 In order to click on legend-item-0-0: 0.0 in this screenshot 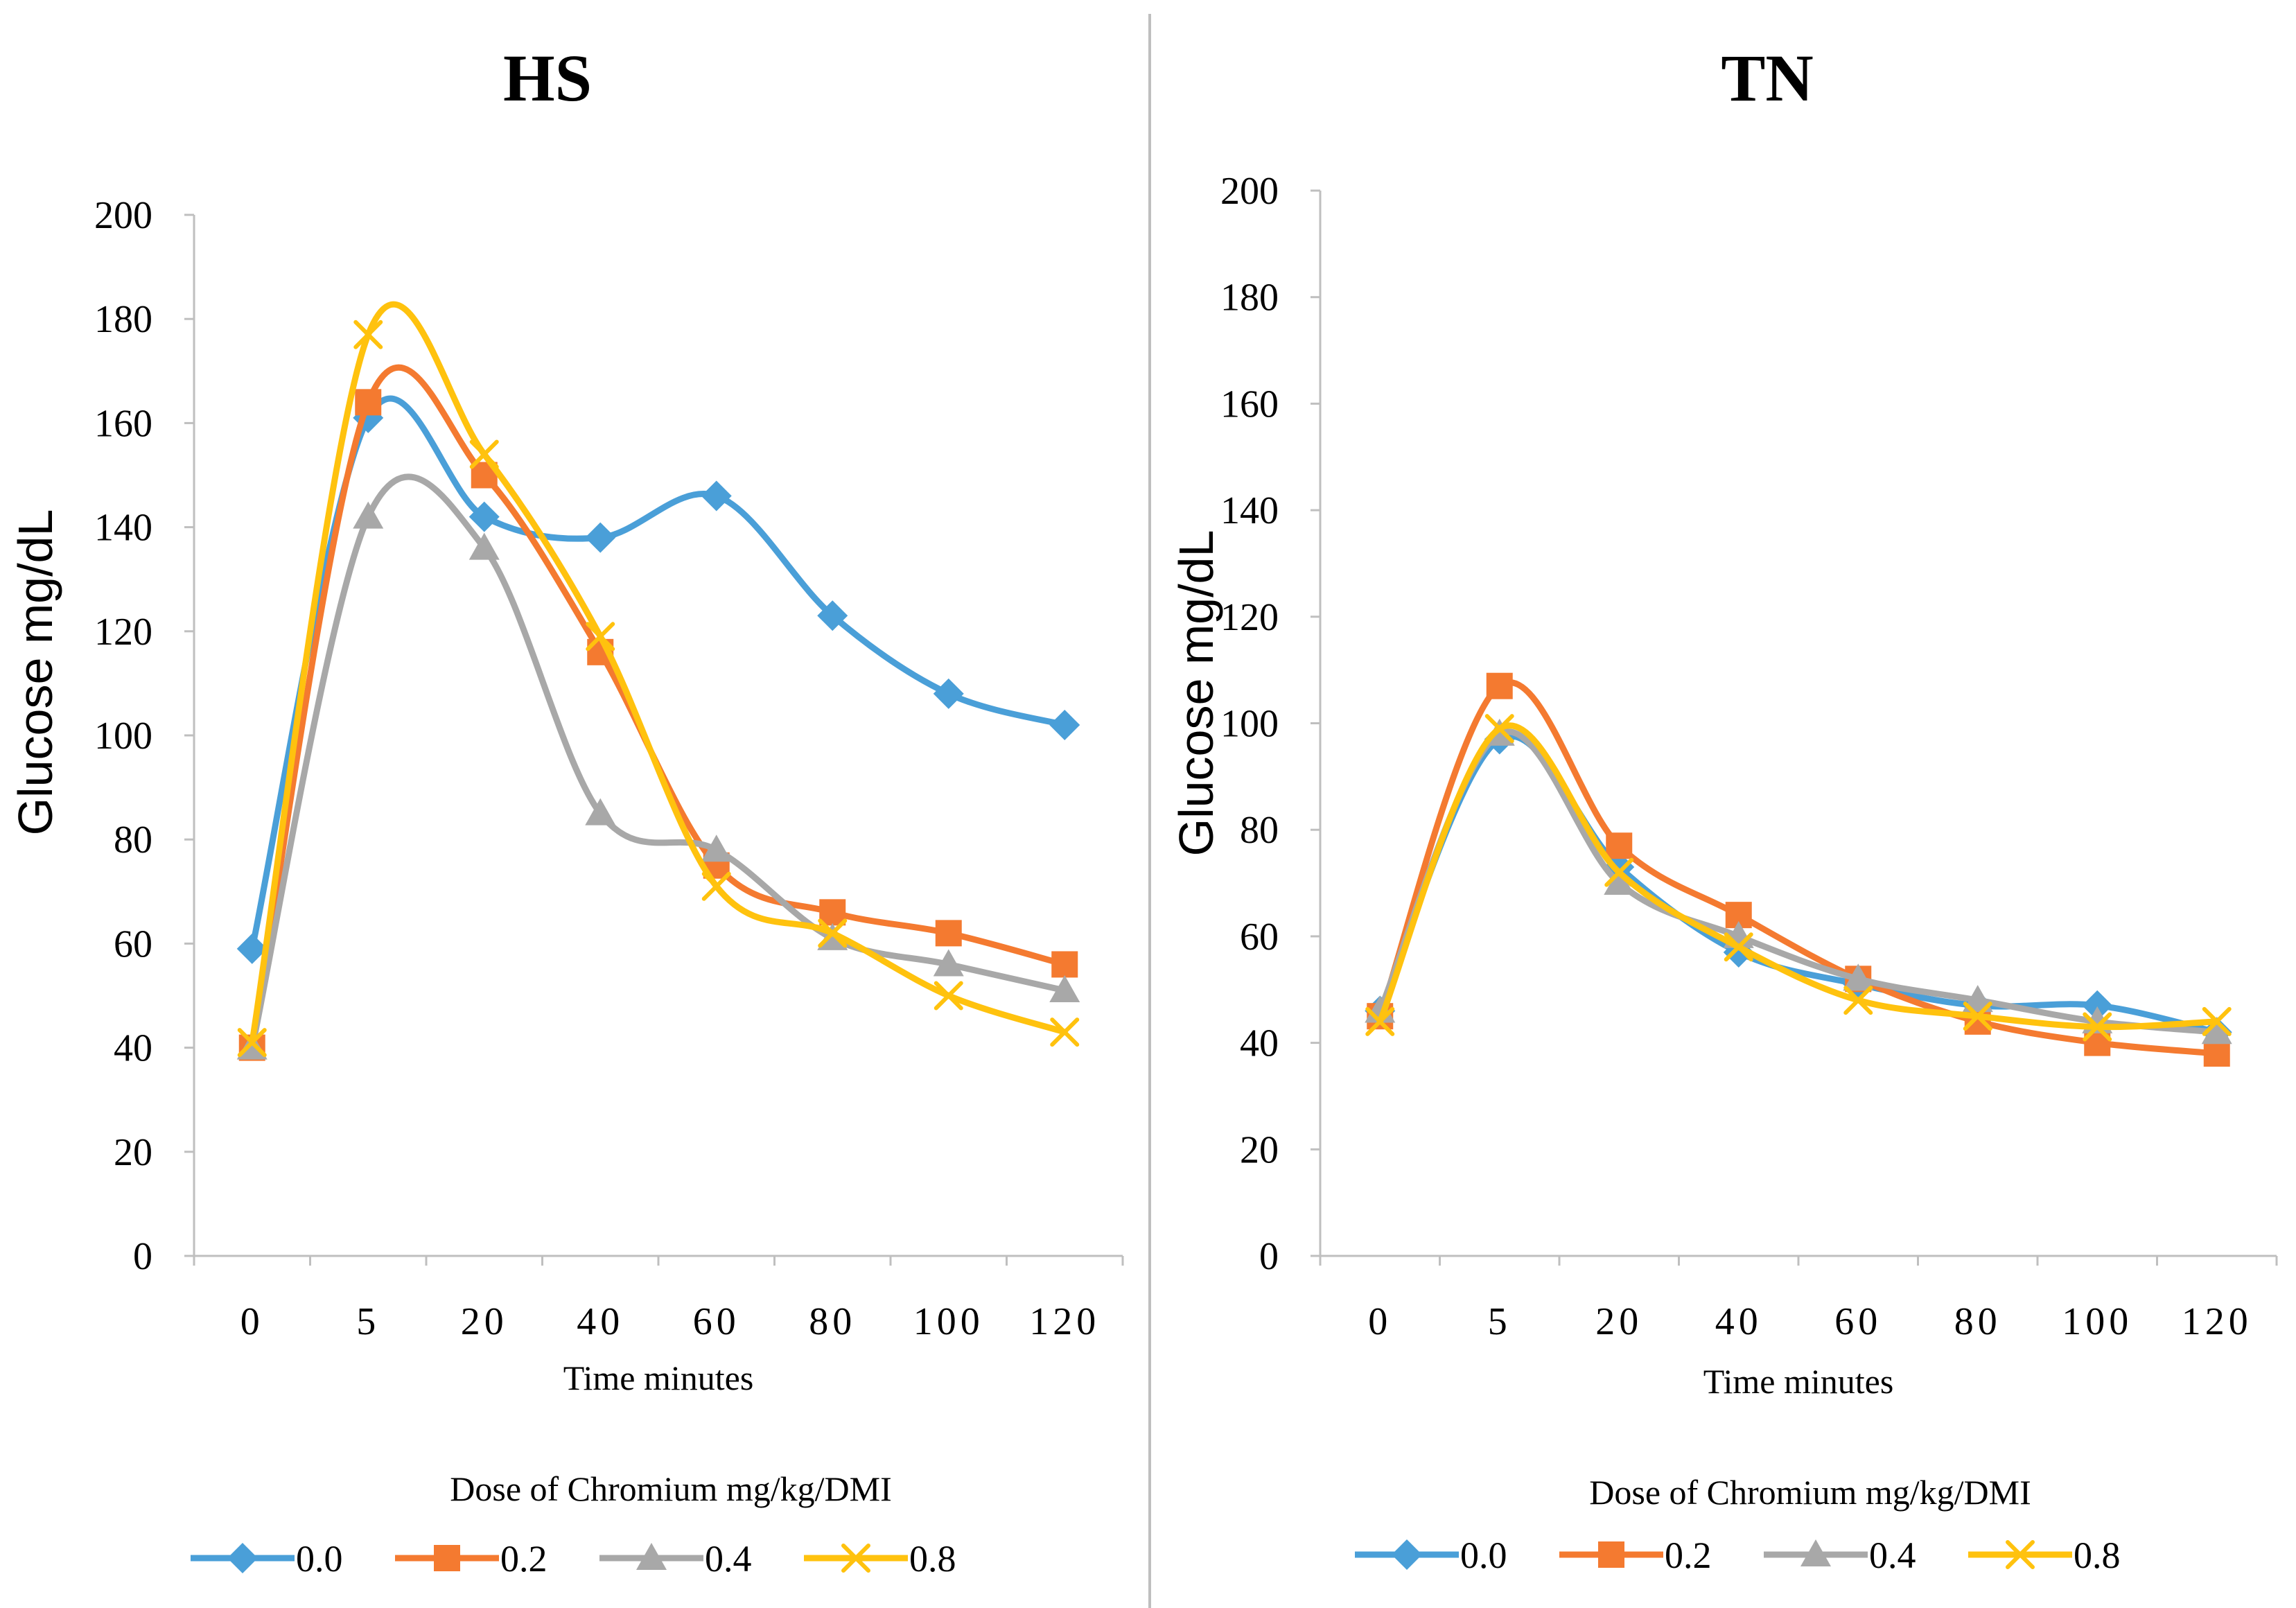, I will do `click(267, 1559)`.